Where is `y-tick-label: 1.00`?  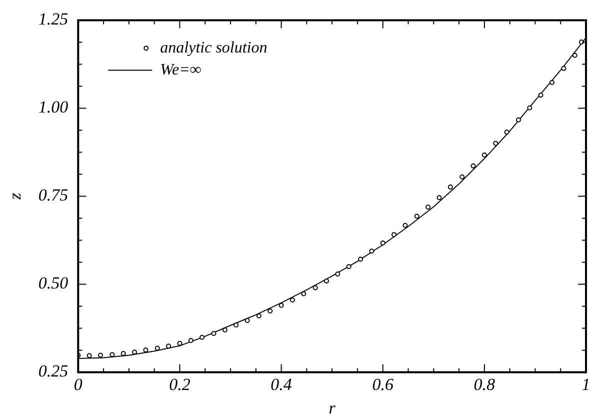
y-tick-label: 1.00 is located at coordinates (53, 107).